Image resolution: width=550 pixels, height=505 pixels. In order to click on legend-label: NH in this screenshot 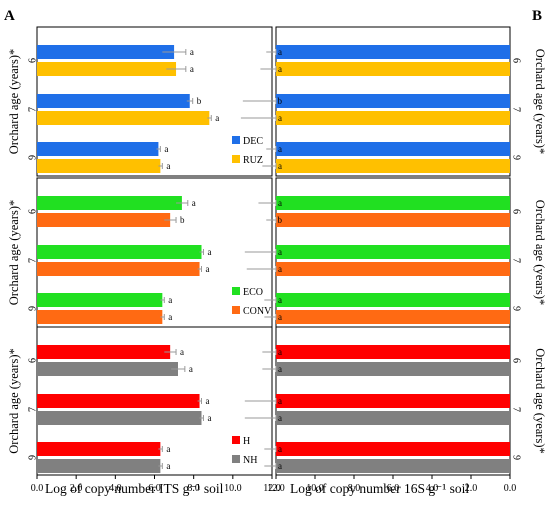, I will do `click(250, 460)`.